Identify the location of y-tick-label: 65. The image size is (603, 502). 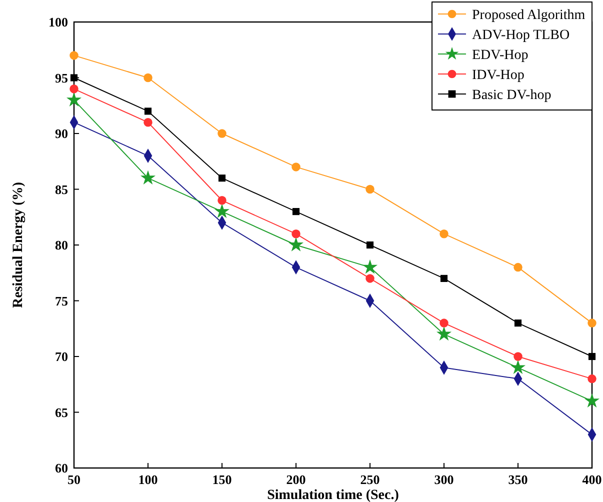
(61, 412).